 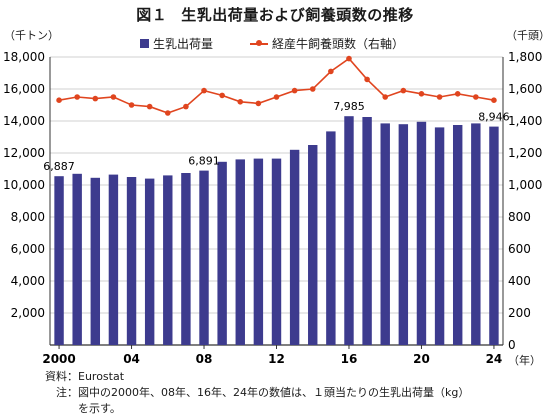 What do you see at coordinates (183, 44) in the screenshot?
I see `legend-bar-label: 生乳出荷量` at bounding box center [183, 44].